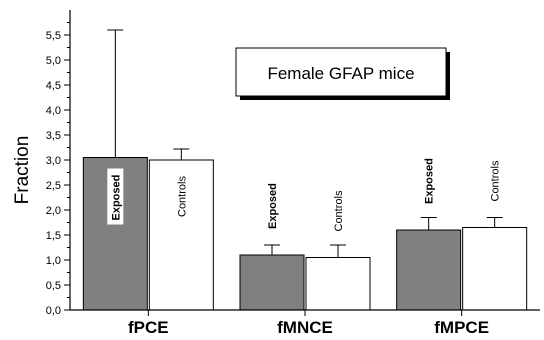 The height and width of the screenshot is (340, 544). Describe the element at coordinates (53, 311) in the screenshot. I see `y-tick-label: 0,0` at that location.